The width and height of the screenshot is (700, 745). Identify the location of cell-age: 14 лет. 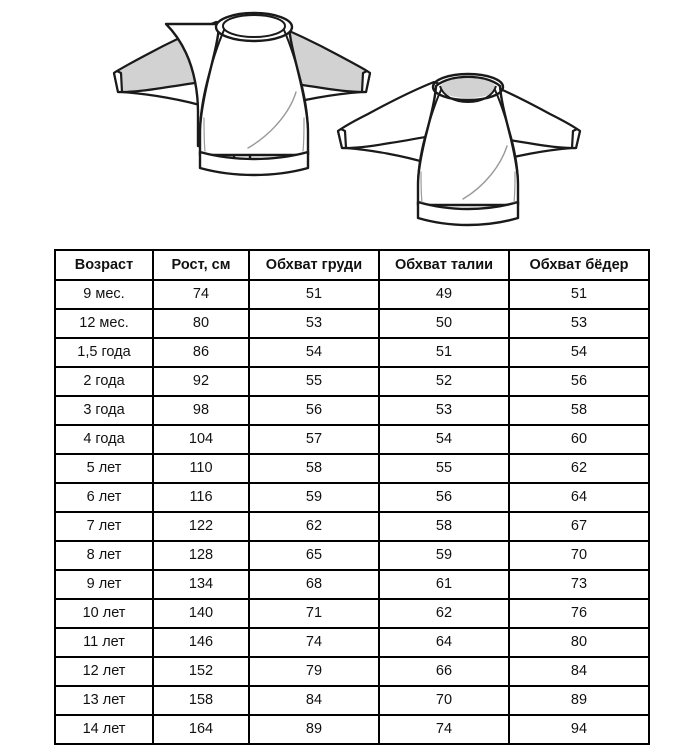
(104, 729).